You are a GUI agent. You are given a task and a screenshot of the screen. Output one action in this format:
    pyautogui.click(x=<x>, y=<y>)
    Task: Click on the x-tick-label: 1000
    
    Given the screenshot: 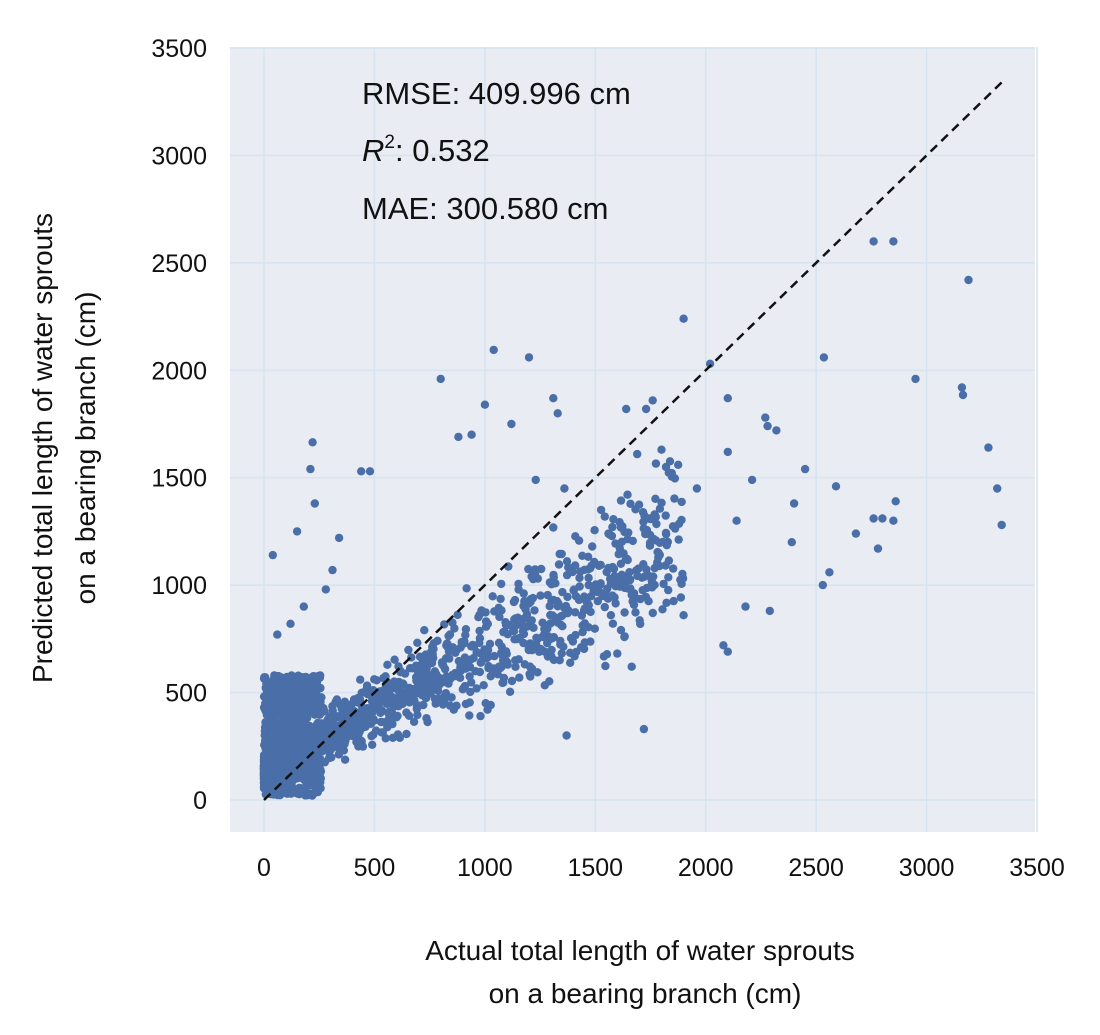 What is the action you would take?
    pyautogui.click(x=485, y=868)
    